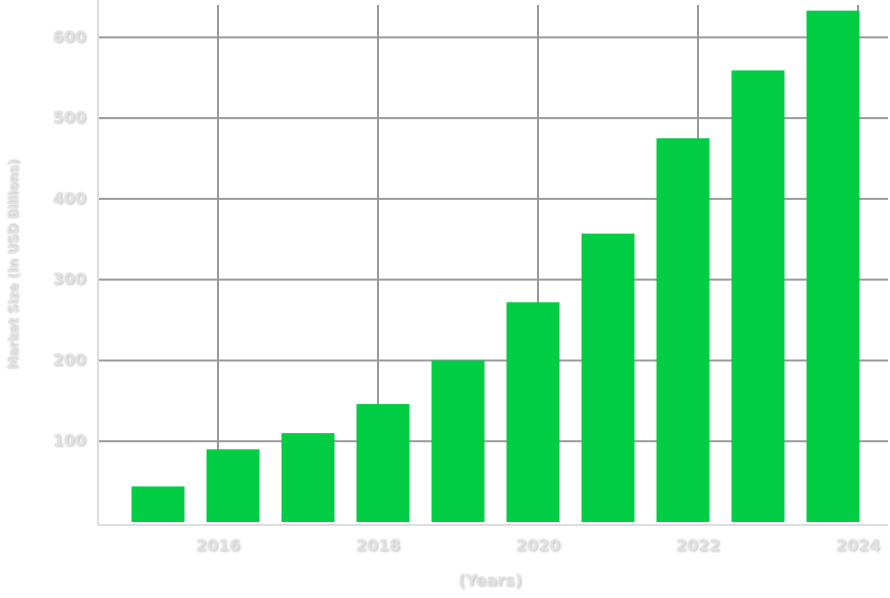 The height and width of the screenshot is (598, 890). What do you see at coordinates (378, 545) in the screenshot?
I see `x-tick-label: 2018` at bounding box center [378, 545].